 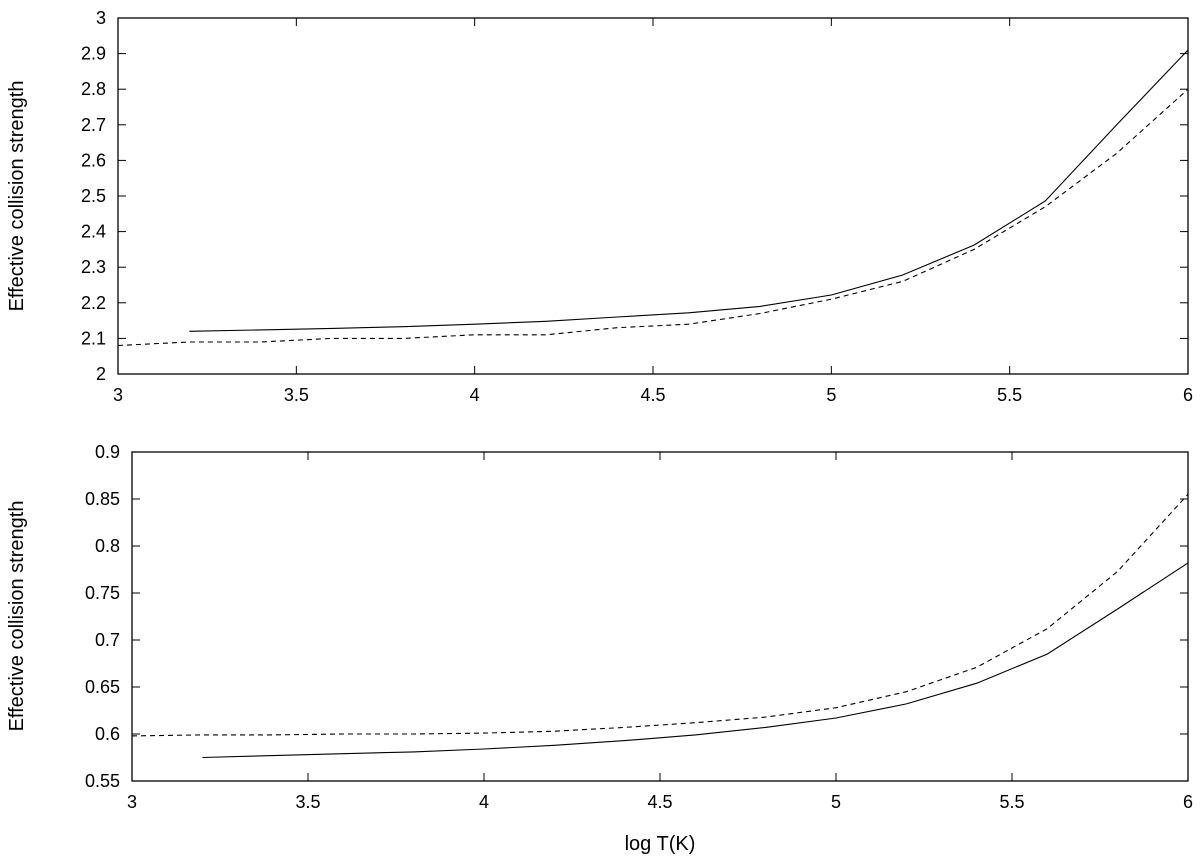 What do you see at coordinates (1188, 802) in the screenshot?
I see `x-tick-label-bottom-6: 6` at bounding box center [1188, 802].